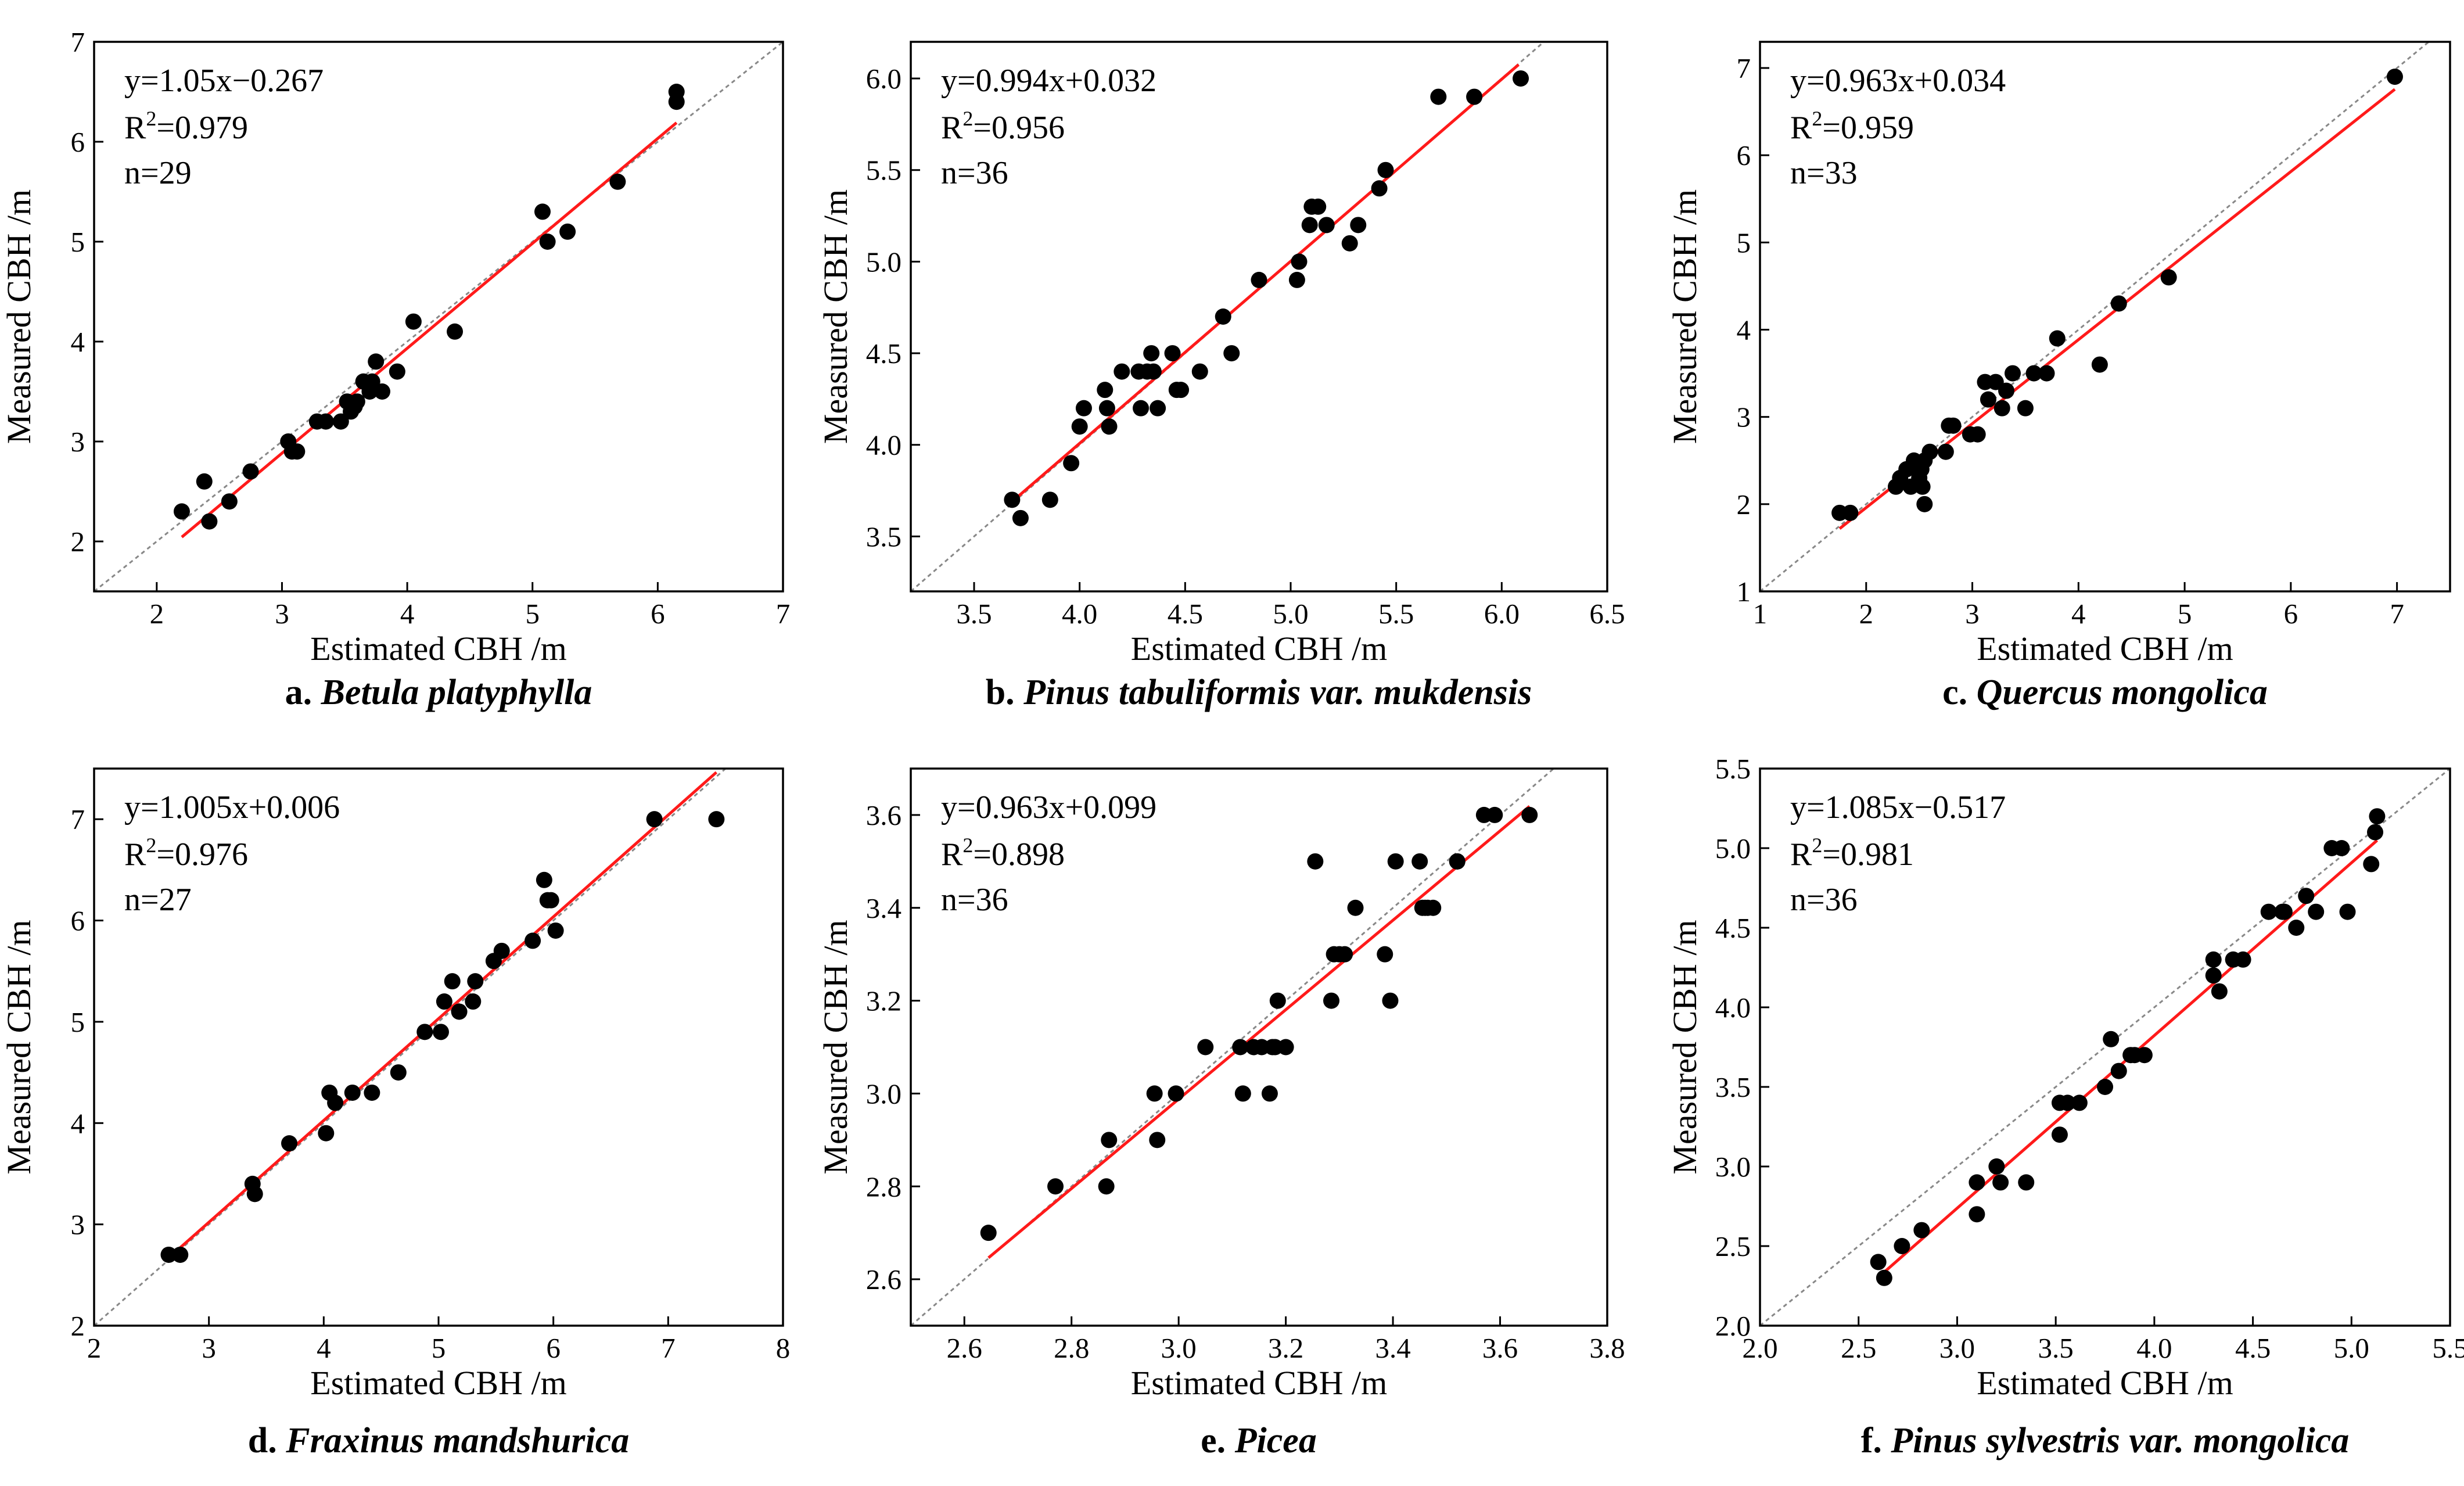 The height and width of the screenshot is (1486, 2464). I want to click on r-squared: R2=0.976, so click(186, 854).